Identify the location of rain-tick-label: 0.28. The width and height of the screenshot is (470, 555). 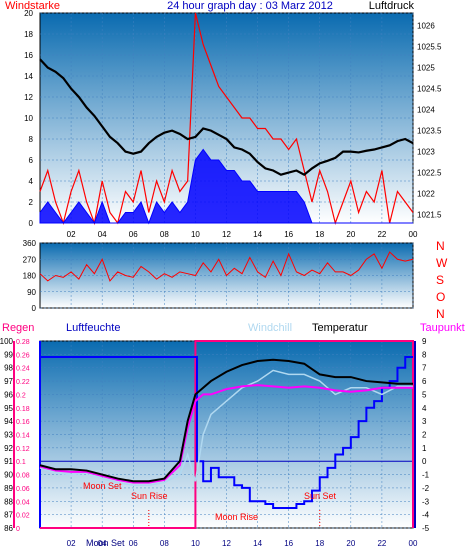
(23, 342).